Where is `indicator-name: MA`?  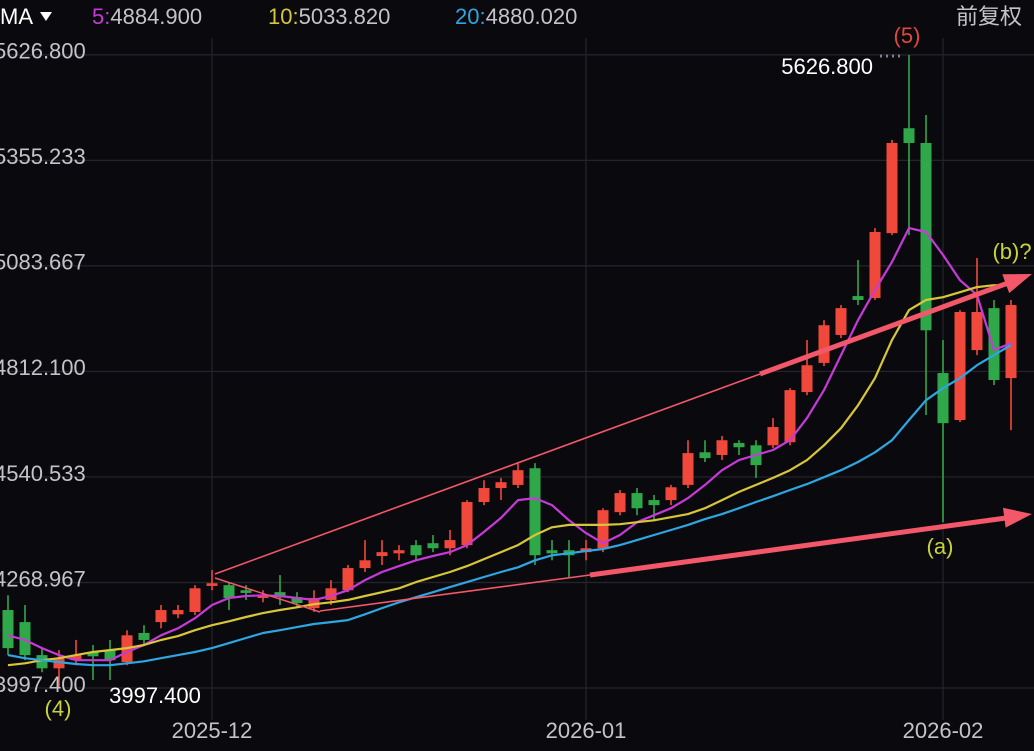
indicator-name: MA is located at coordinates (16, 16).